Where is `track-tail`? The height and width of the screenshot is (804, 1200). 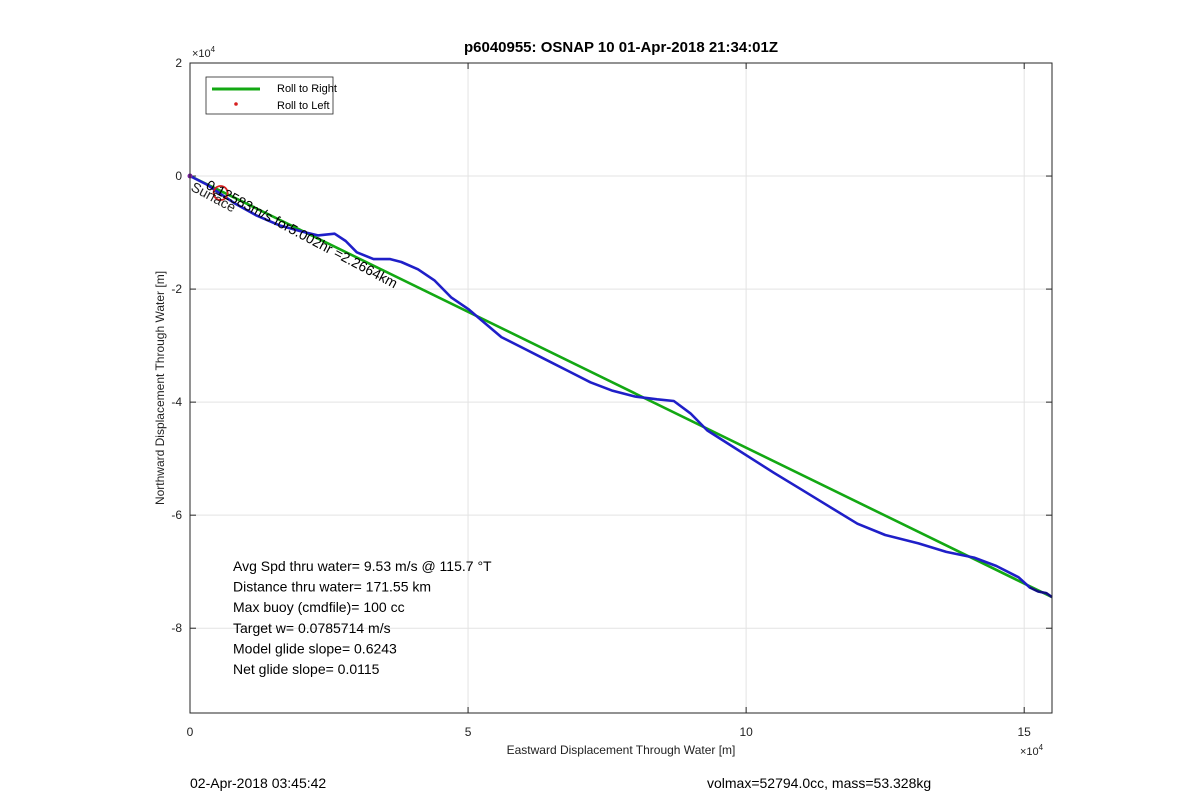 track-tail is located at coordinates (1041, 592).